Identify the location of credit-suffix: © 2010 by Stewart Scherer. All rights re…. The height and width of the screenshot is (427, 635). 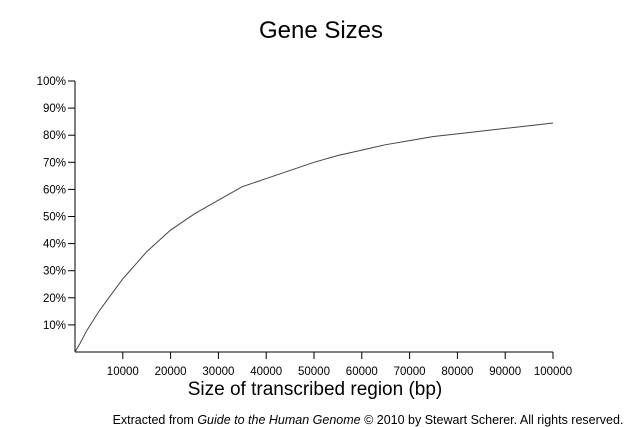
(492, 420).